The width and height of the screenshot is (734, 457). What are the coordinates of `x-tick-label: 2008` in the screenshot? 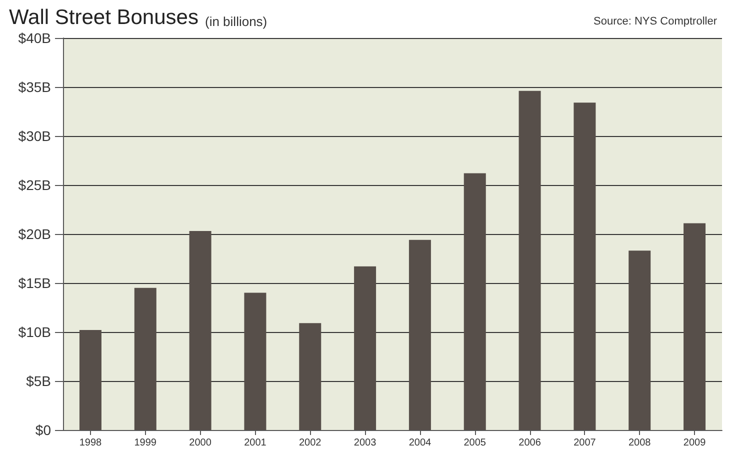 It's located at (640, 443).